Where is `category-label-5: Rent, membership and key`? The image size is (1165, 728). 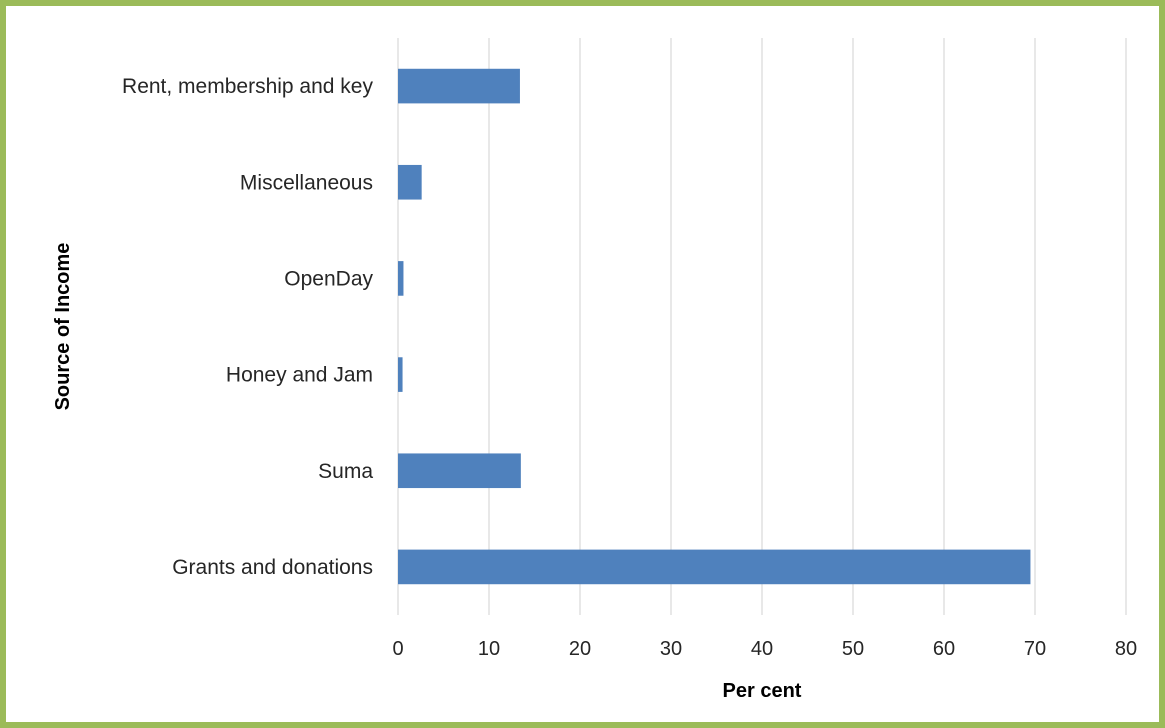
category-label-5: Rent, membership and key is located at coordinates (247, 86).